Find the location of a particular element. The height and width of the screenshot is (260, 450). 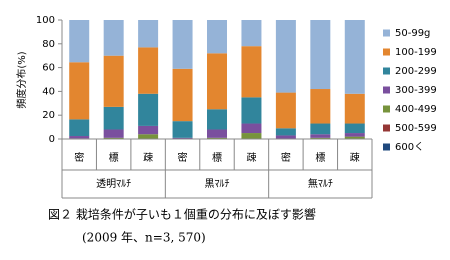

y-tick-label: 100 is located at coordinates (45, 20).